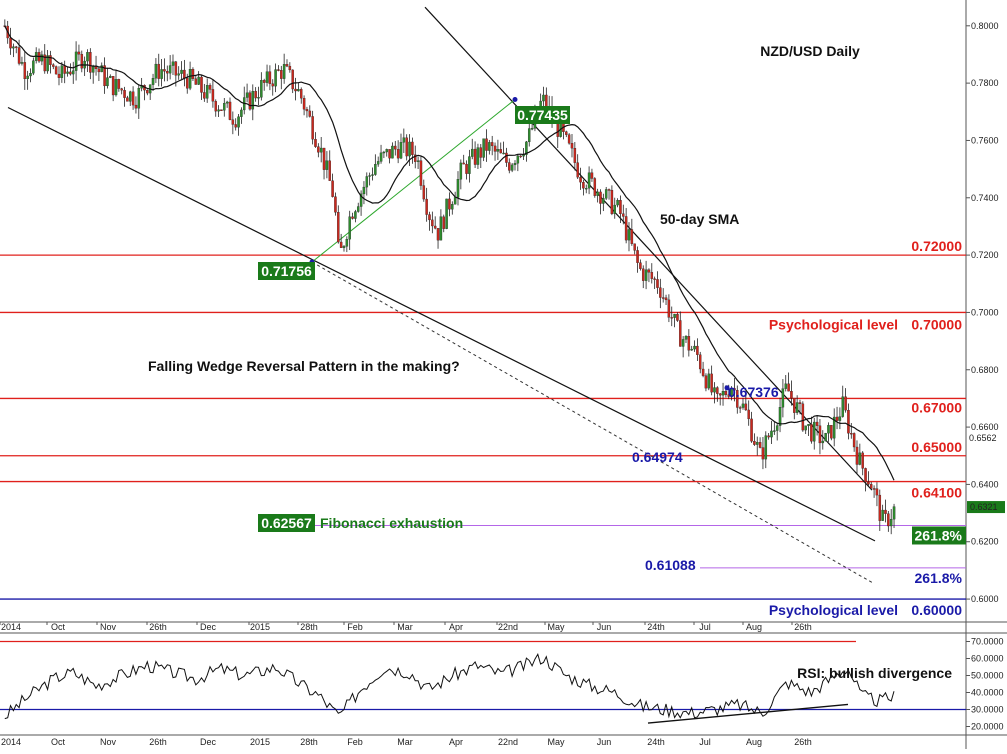 Image resolution: width=1007 pixels, height=754 pixels. Describe the element at coordinates (985, 83) in the screenshot. I see `y-tick-label: 0.7800` at that location.